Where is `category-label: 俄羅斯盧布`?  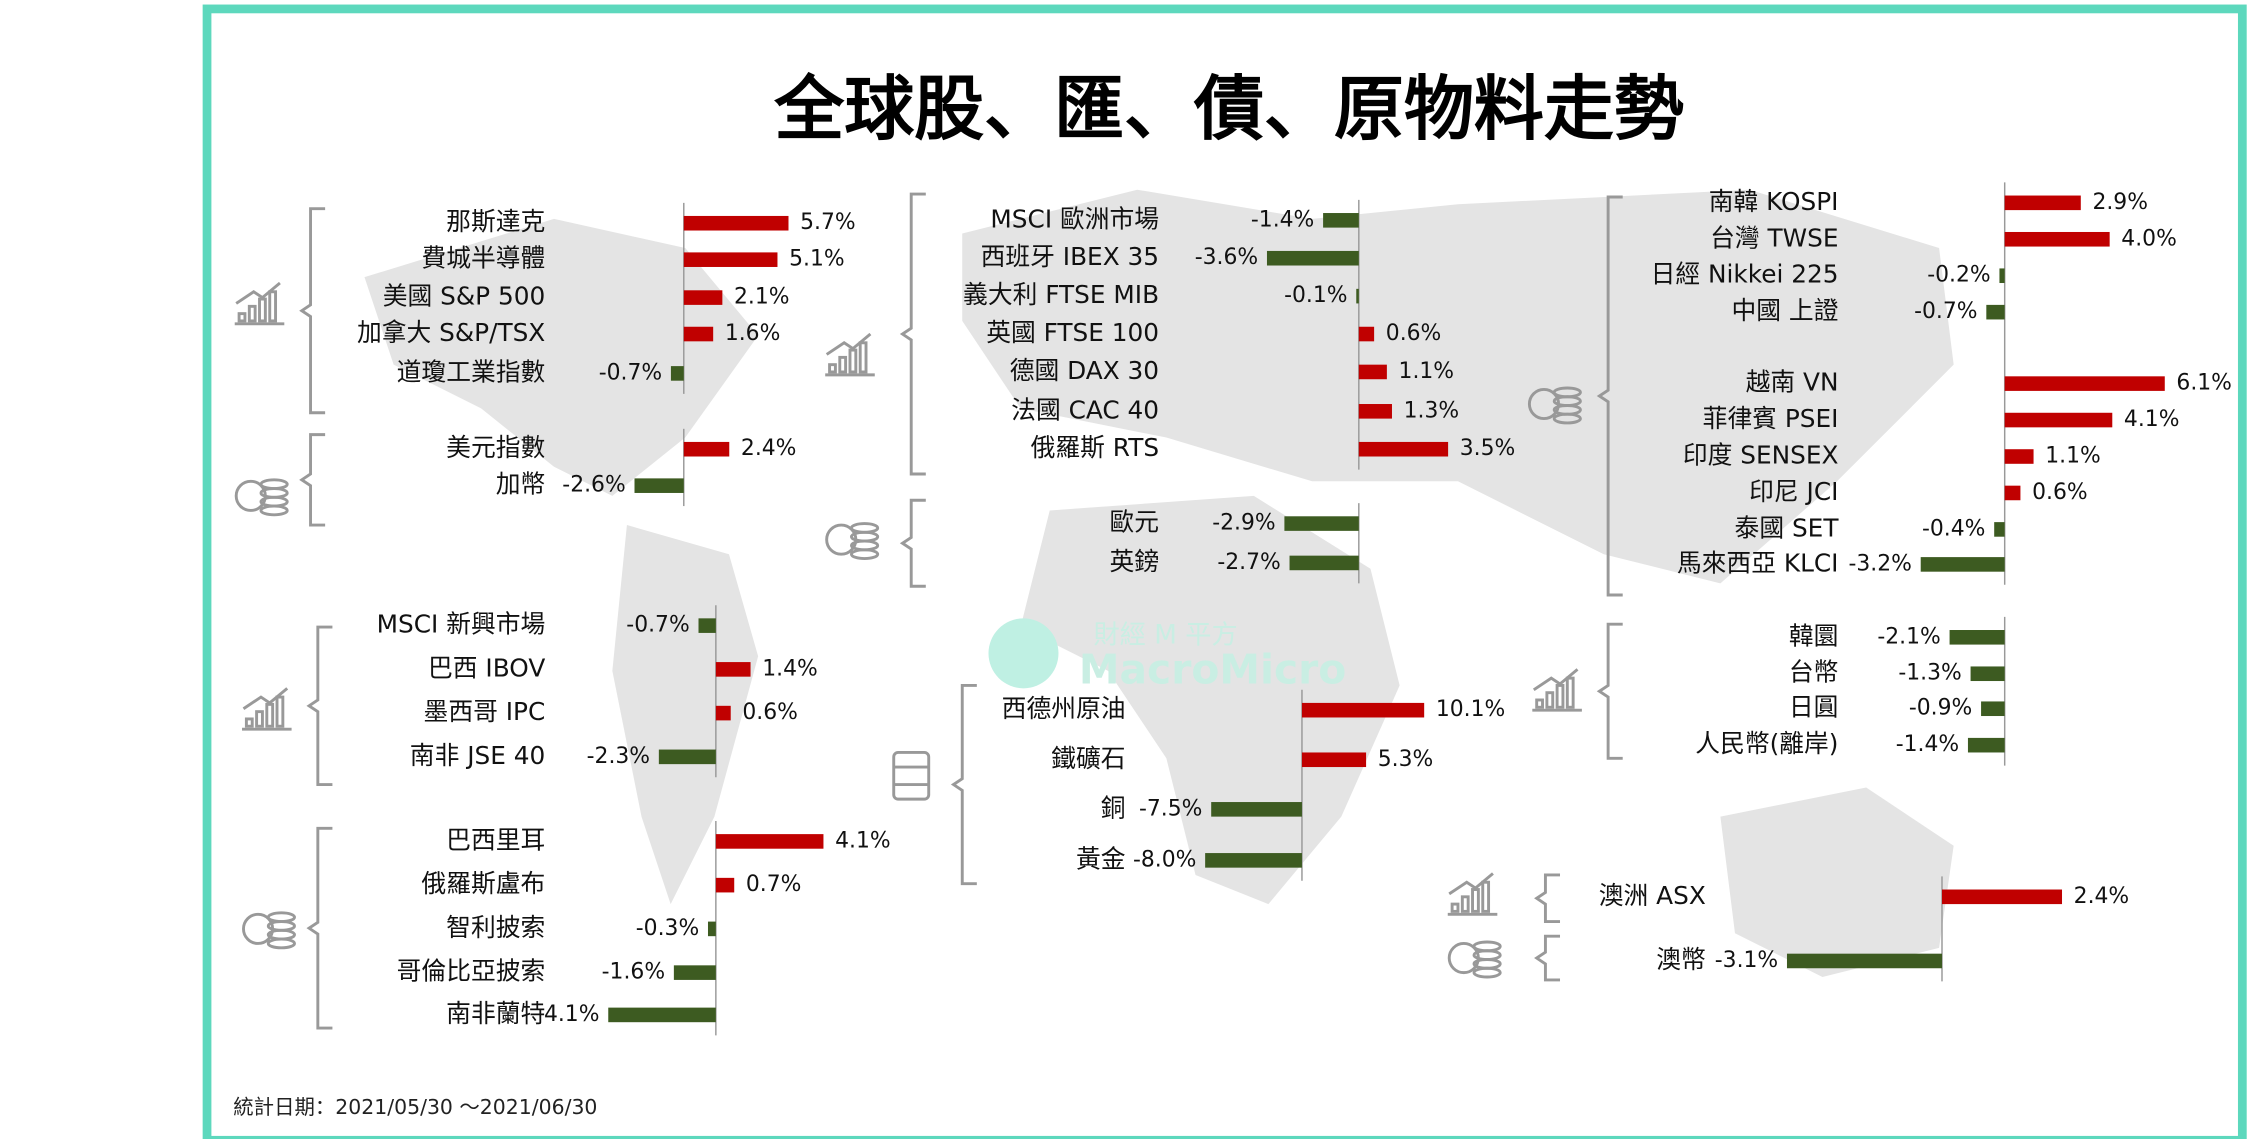 category-label: 俄羅斯盧布 is located at coordinates (483, 883).